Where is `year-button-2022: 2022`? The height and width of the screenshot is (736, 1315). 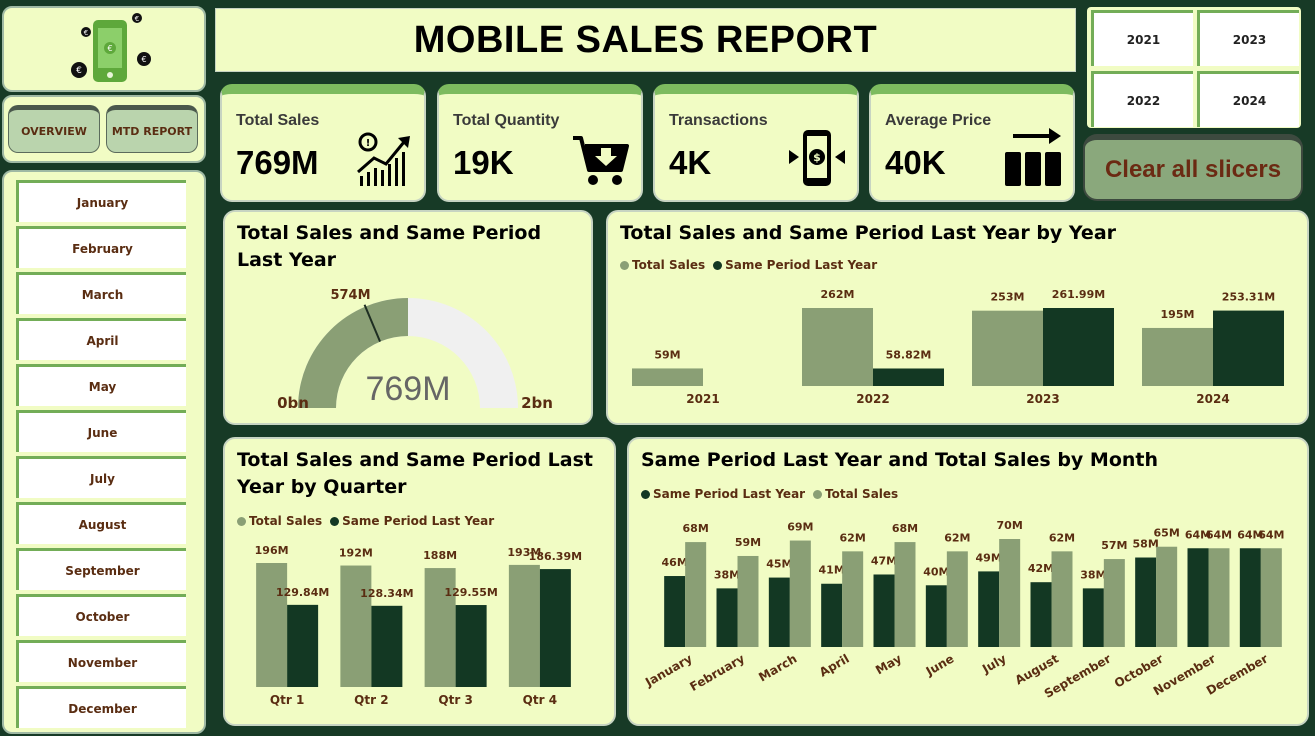
year-button-2022: 2022 is located at coordinates (1142, 99).